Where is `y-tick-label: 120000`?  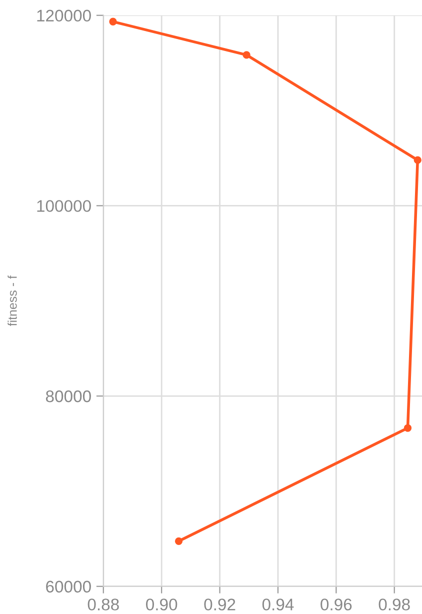
y-tick-label: 120000 is located at coordinates (64, 16).